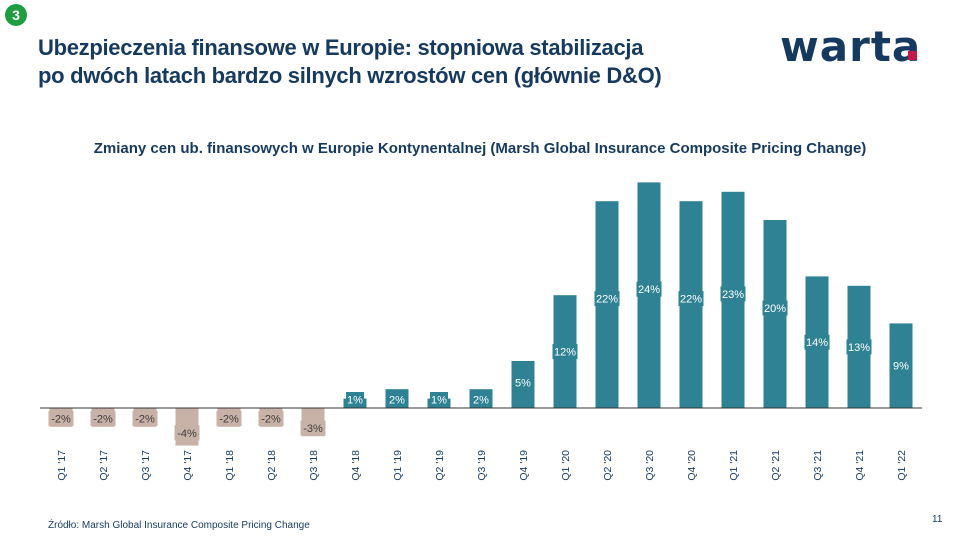 The height and width of the screenshot is (540, 960). What do you see at coordinates (937, 519) in the screenshot?
I see `page-number: 11` at bounding box center [937, 519].